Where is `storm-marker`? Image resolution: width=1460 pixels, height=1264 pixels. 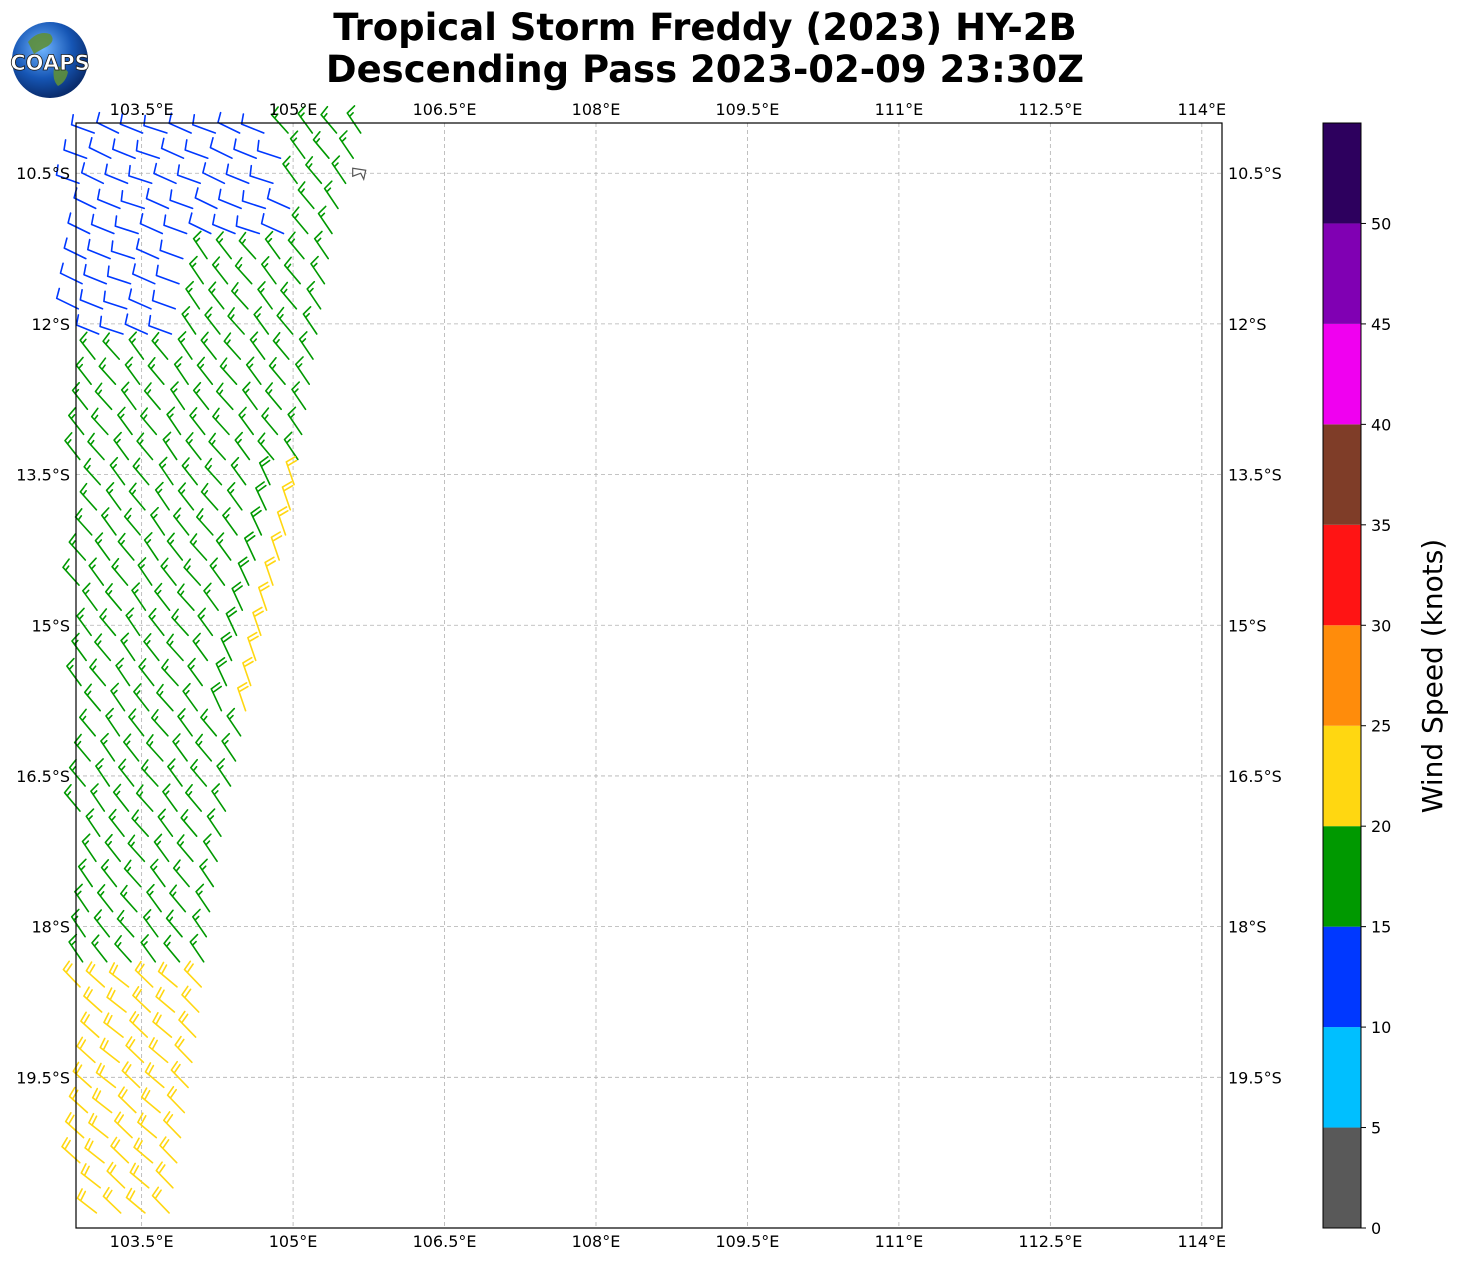 storm-marker is located at coordinates (359, 174).